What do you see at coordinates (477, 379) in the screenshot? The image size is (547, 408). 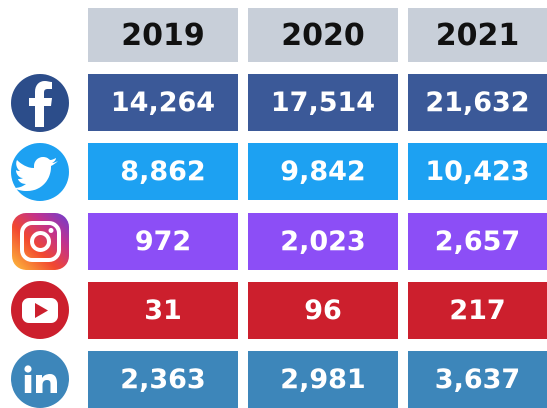 I see `data-cell: 3,637` at bounding box center [477, 379].